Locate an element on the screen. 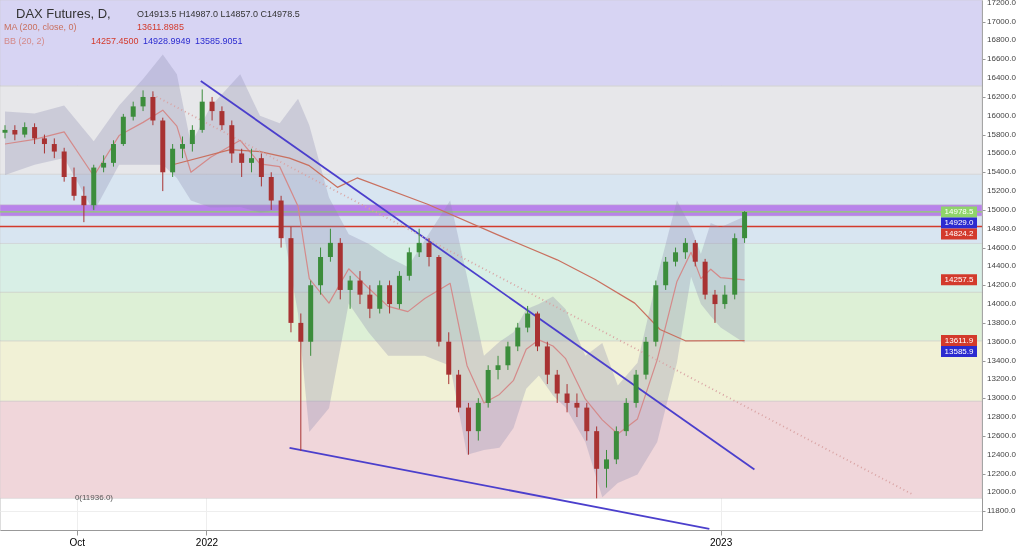 This screenshot has height=548, width=1024. annotation: 14929.0 is located at coordinates (959, 222).